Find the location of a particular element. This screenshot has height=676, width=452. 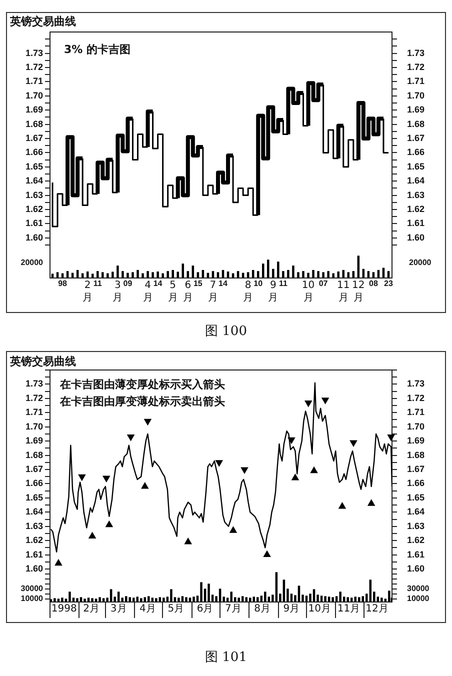

x-tick-label: 07 is located at coordinates (323, 283).